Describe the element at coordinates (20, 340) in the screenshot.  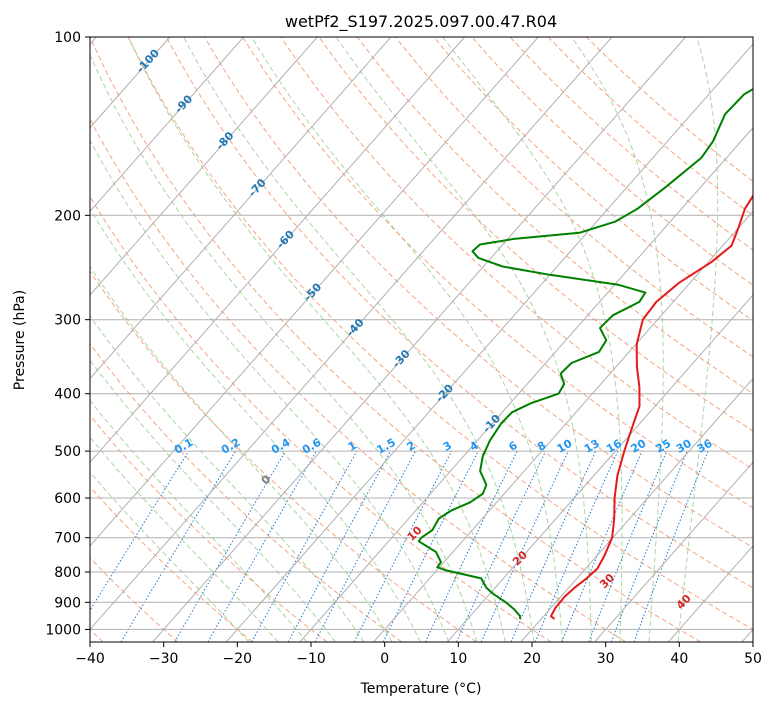
I see `y-axis-title: Pressure (hPa)` at that location.